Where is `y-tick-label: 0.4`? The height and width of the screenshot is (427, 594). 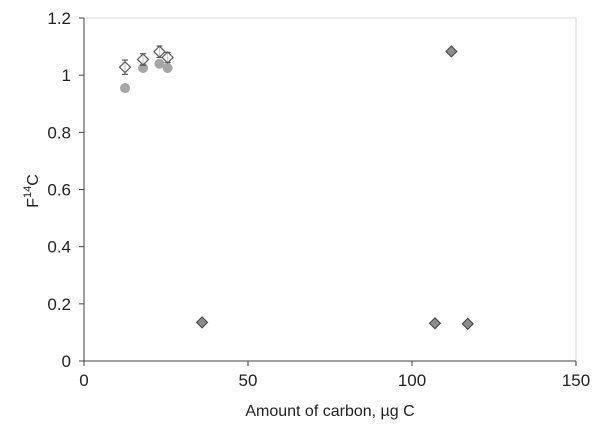
y-tick-label: 0.4 is located at coordinates (59, 247).